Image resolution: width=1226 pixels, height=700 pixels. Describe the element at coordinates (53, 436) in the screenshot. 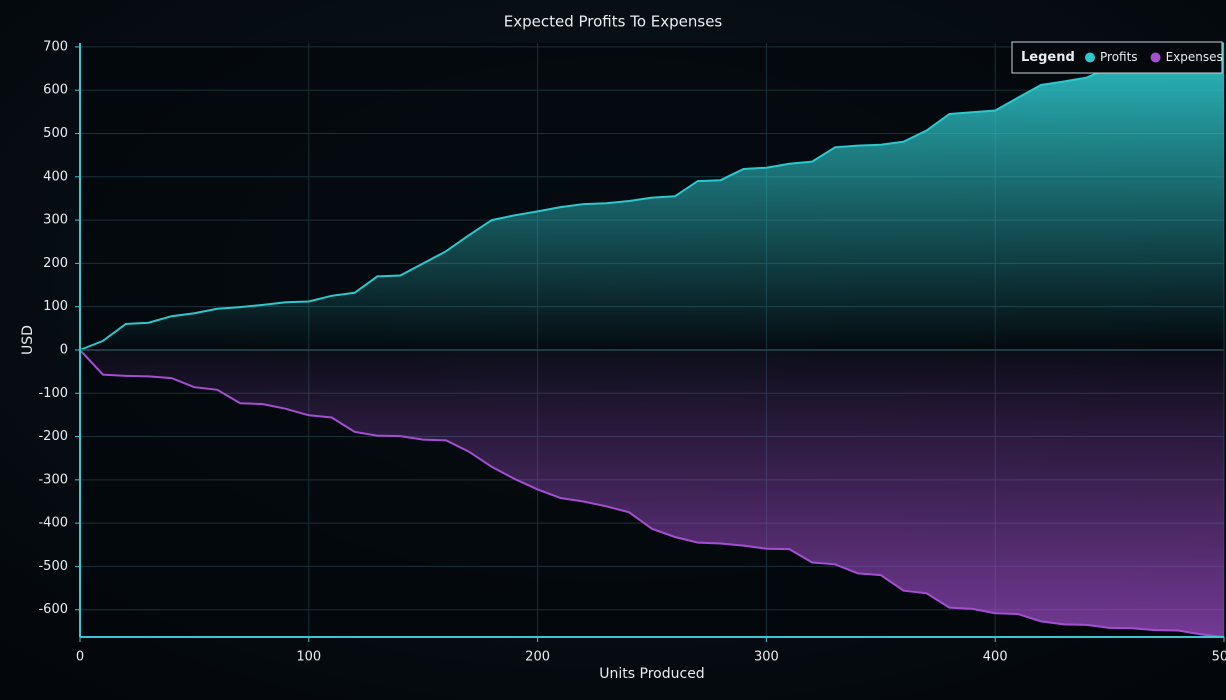

I see `y-tick-label: -200` at that location.